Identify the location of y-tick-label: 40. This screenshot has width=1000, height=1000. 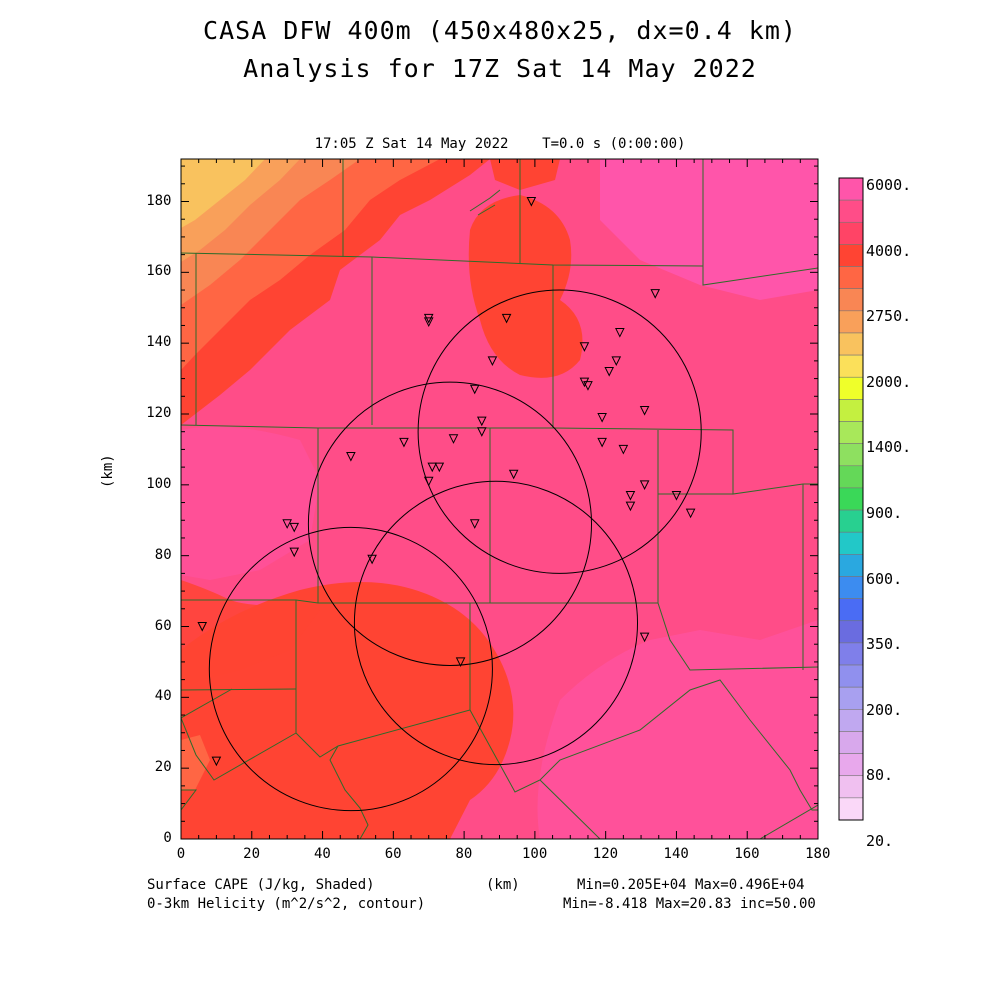
(163, 696).